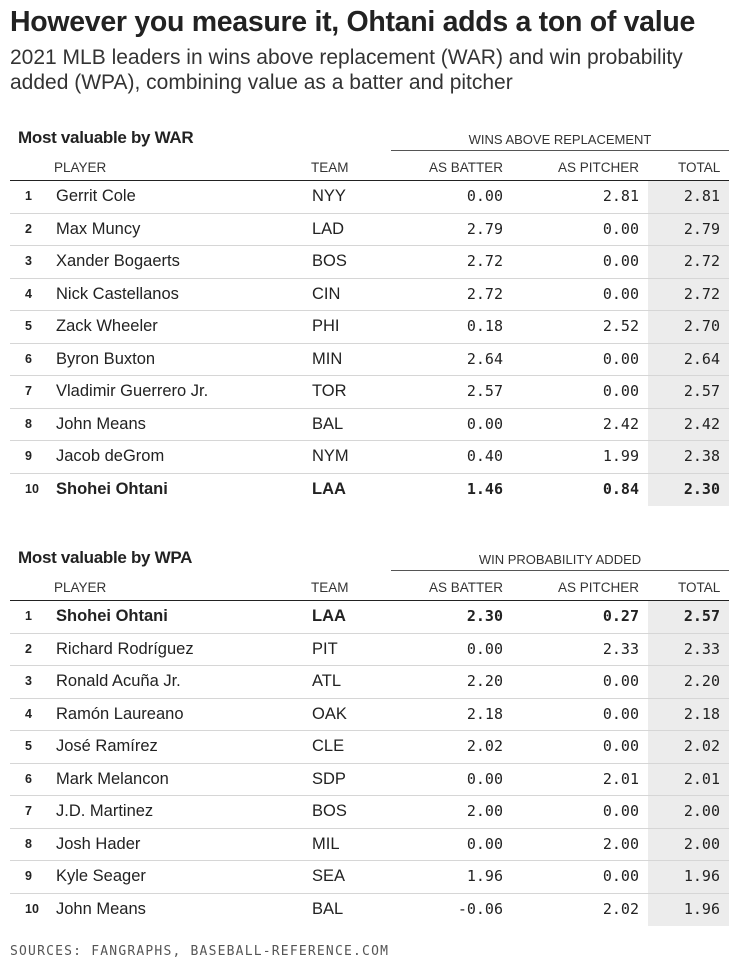  What do you see at coordinates (369, 230) in the screenshot?
I see `war-table-row: 2 Max Muncy LAD 2.79 0.00 2.79` at bounding box center [369, 230].